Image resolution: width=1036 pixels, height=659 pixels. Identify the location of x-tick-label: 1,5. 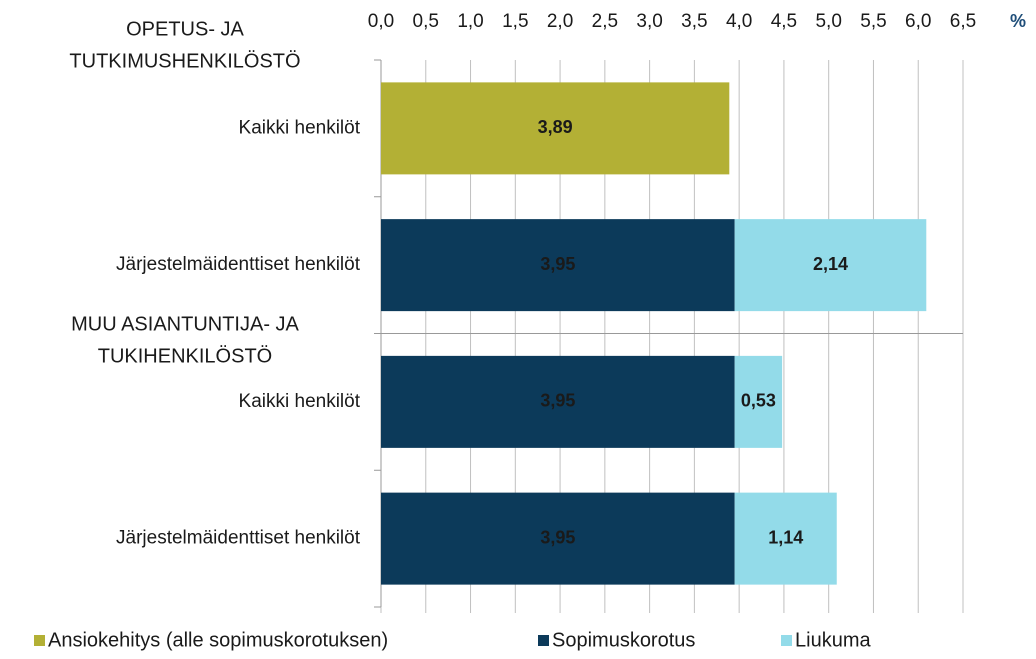
(515, 21).